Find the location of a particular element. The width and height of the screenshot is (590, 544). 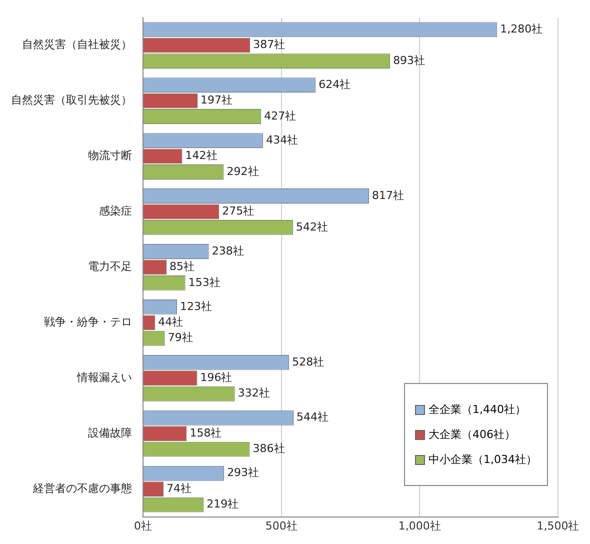

data-label: 85社 is located at coordinates (182, 267).